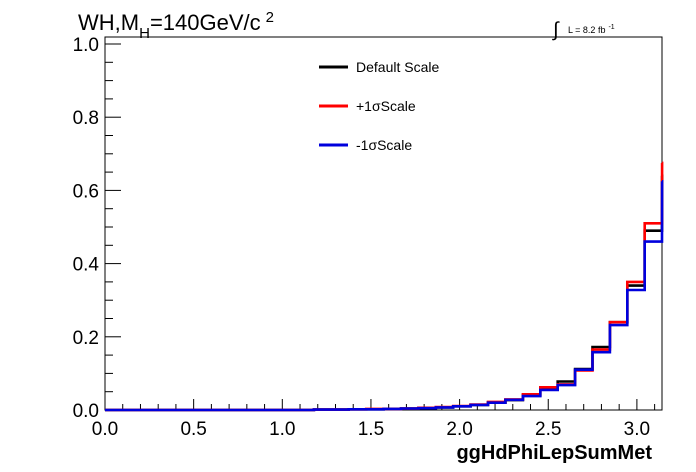 The image size is (696, 472). I want to click on legend: Default Scale +1σScale -1σScale, so click(379, 106).